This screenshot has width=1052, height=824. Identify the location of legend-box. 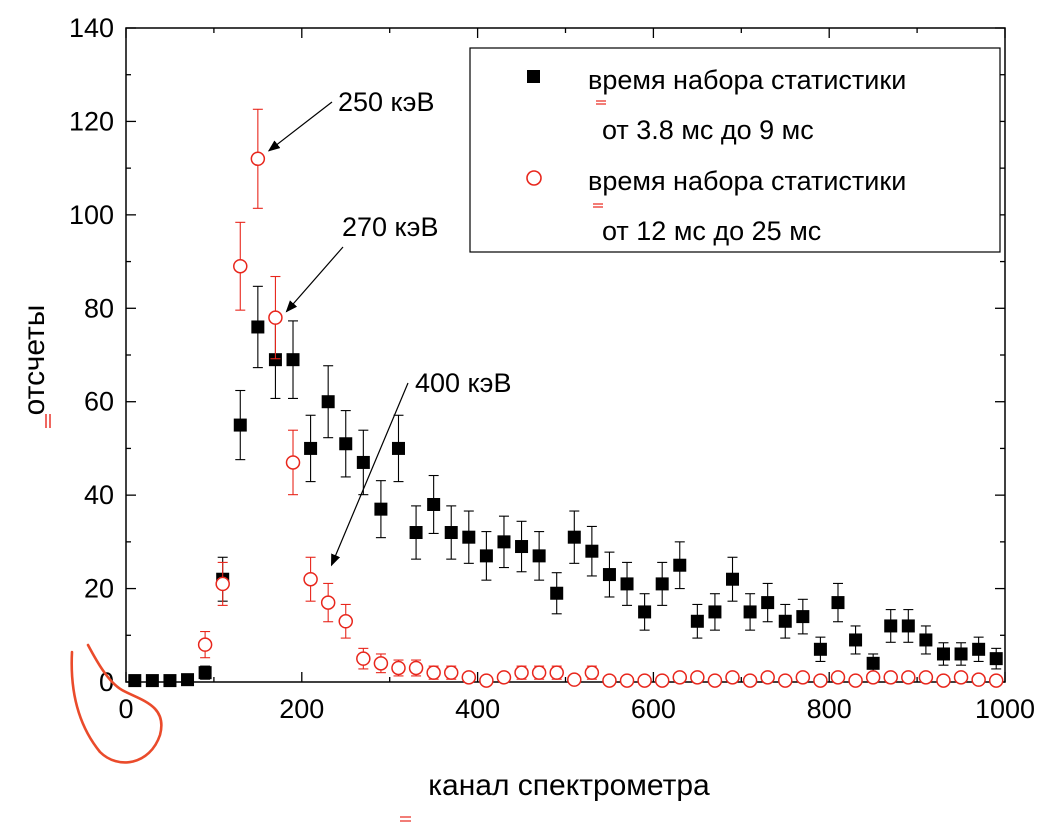
(735, 150).